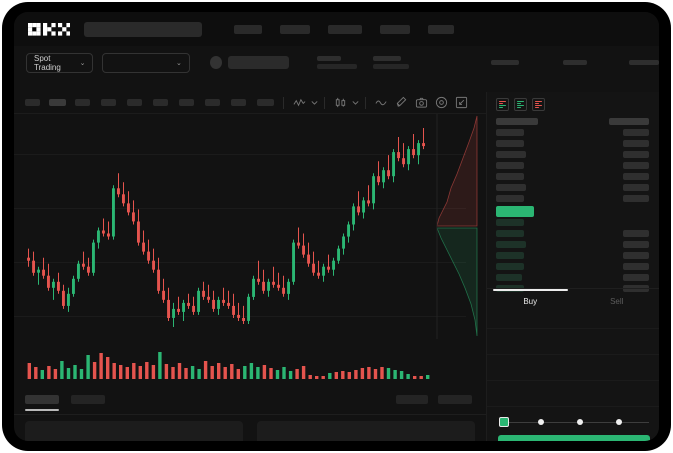 The height and width of the screenshot is (453, 673). Describe the element at coordinates (574, 422) in the screenshot. I see `amount-slider` at that location.